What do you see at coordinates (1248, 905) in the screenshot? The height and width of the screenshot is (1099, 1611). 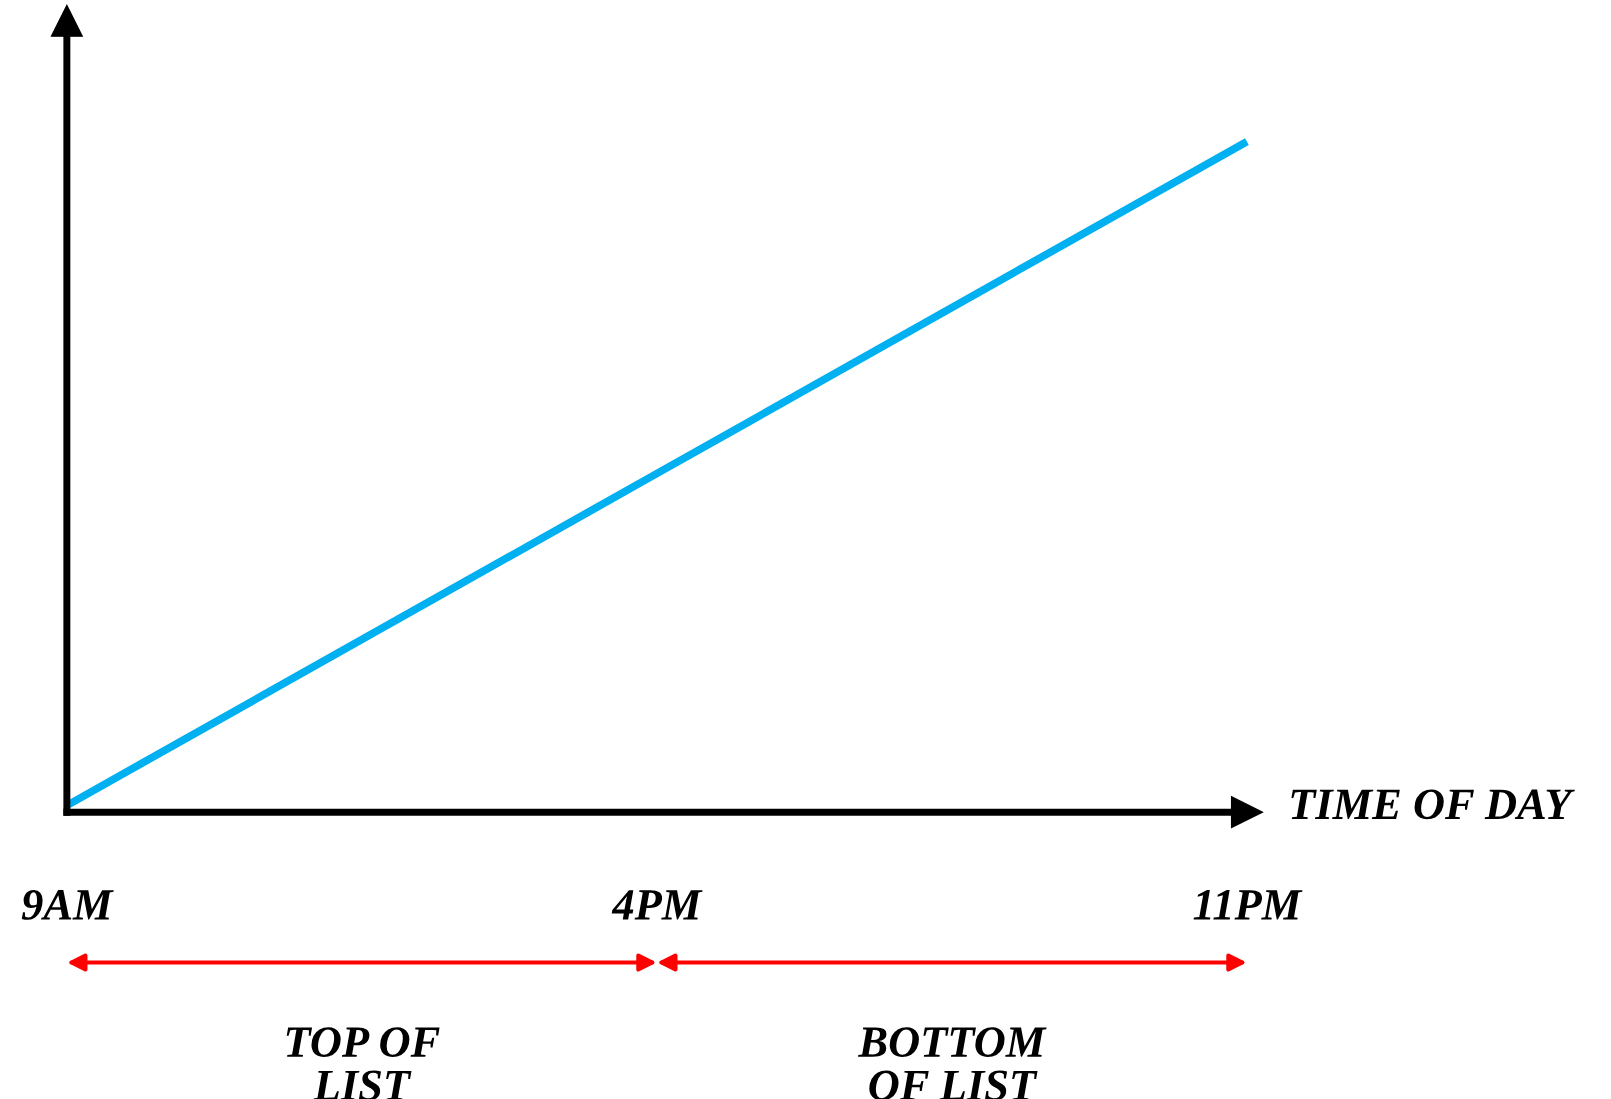 I see `x-tick-label: 11PM` at bounding box center [1248, 905].